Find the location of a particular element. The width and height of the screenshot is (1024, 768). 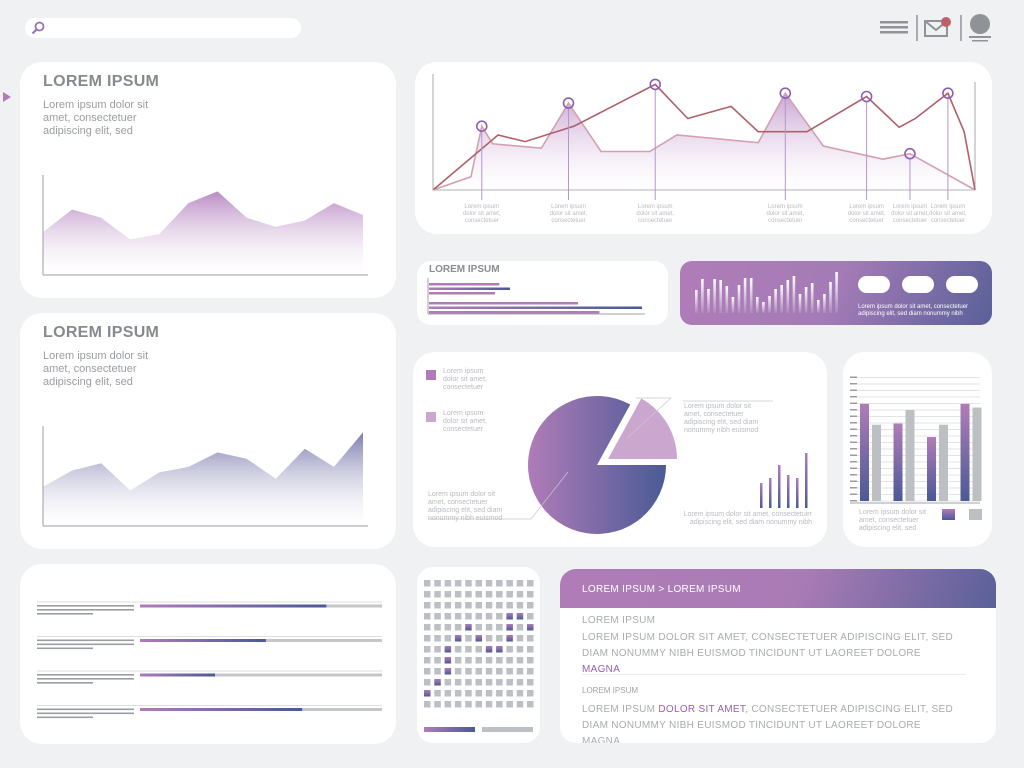

area-chart is located at coordinates (205, 476).